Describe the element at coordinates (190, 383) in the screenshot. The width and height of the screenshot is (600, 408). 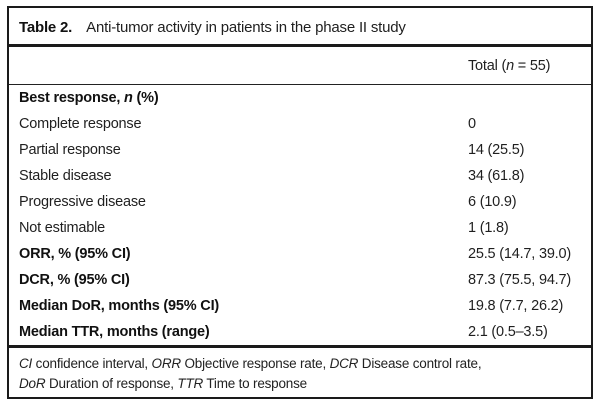
I see `abbr-ttr: TTR` at that location.